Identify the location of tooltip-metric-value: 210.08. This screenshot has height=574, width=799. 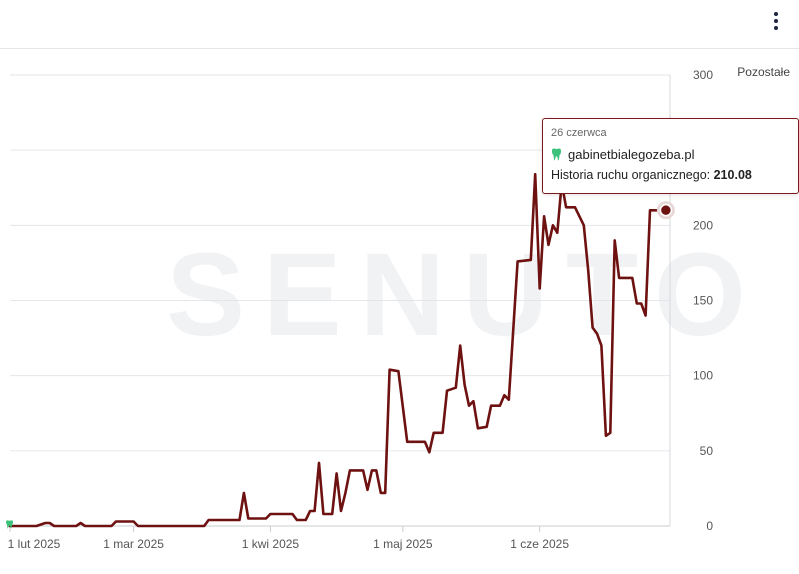
(732, 175).